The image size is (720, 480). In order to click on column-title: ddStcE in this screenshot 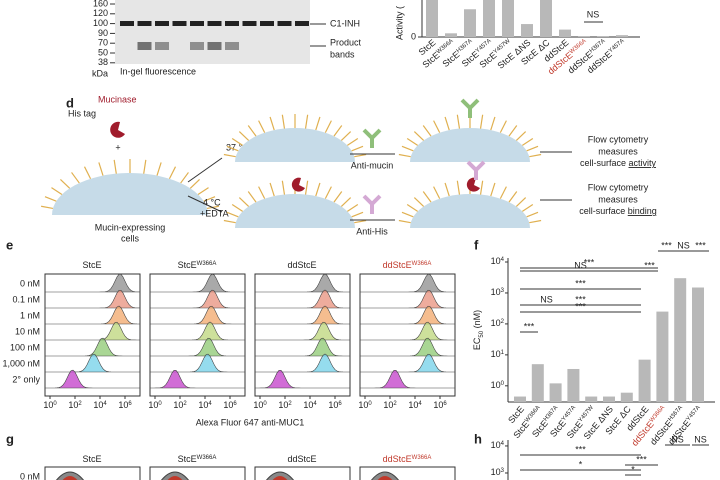, I will do `click(301, 459)`.